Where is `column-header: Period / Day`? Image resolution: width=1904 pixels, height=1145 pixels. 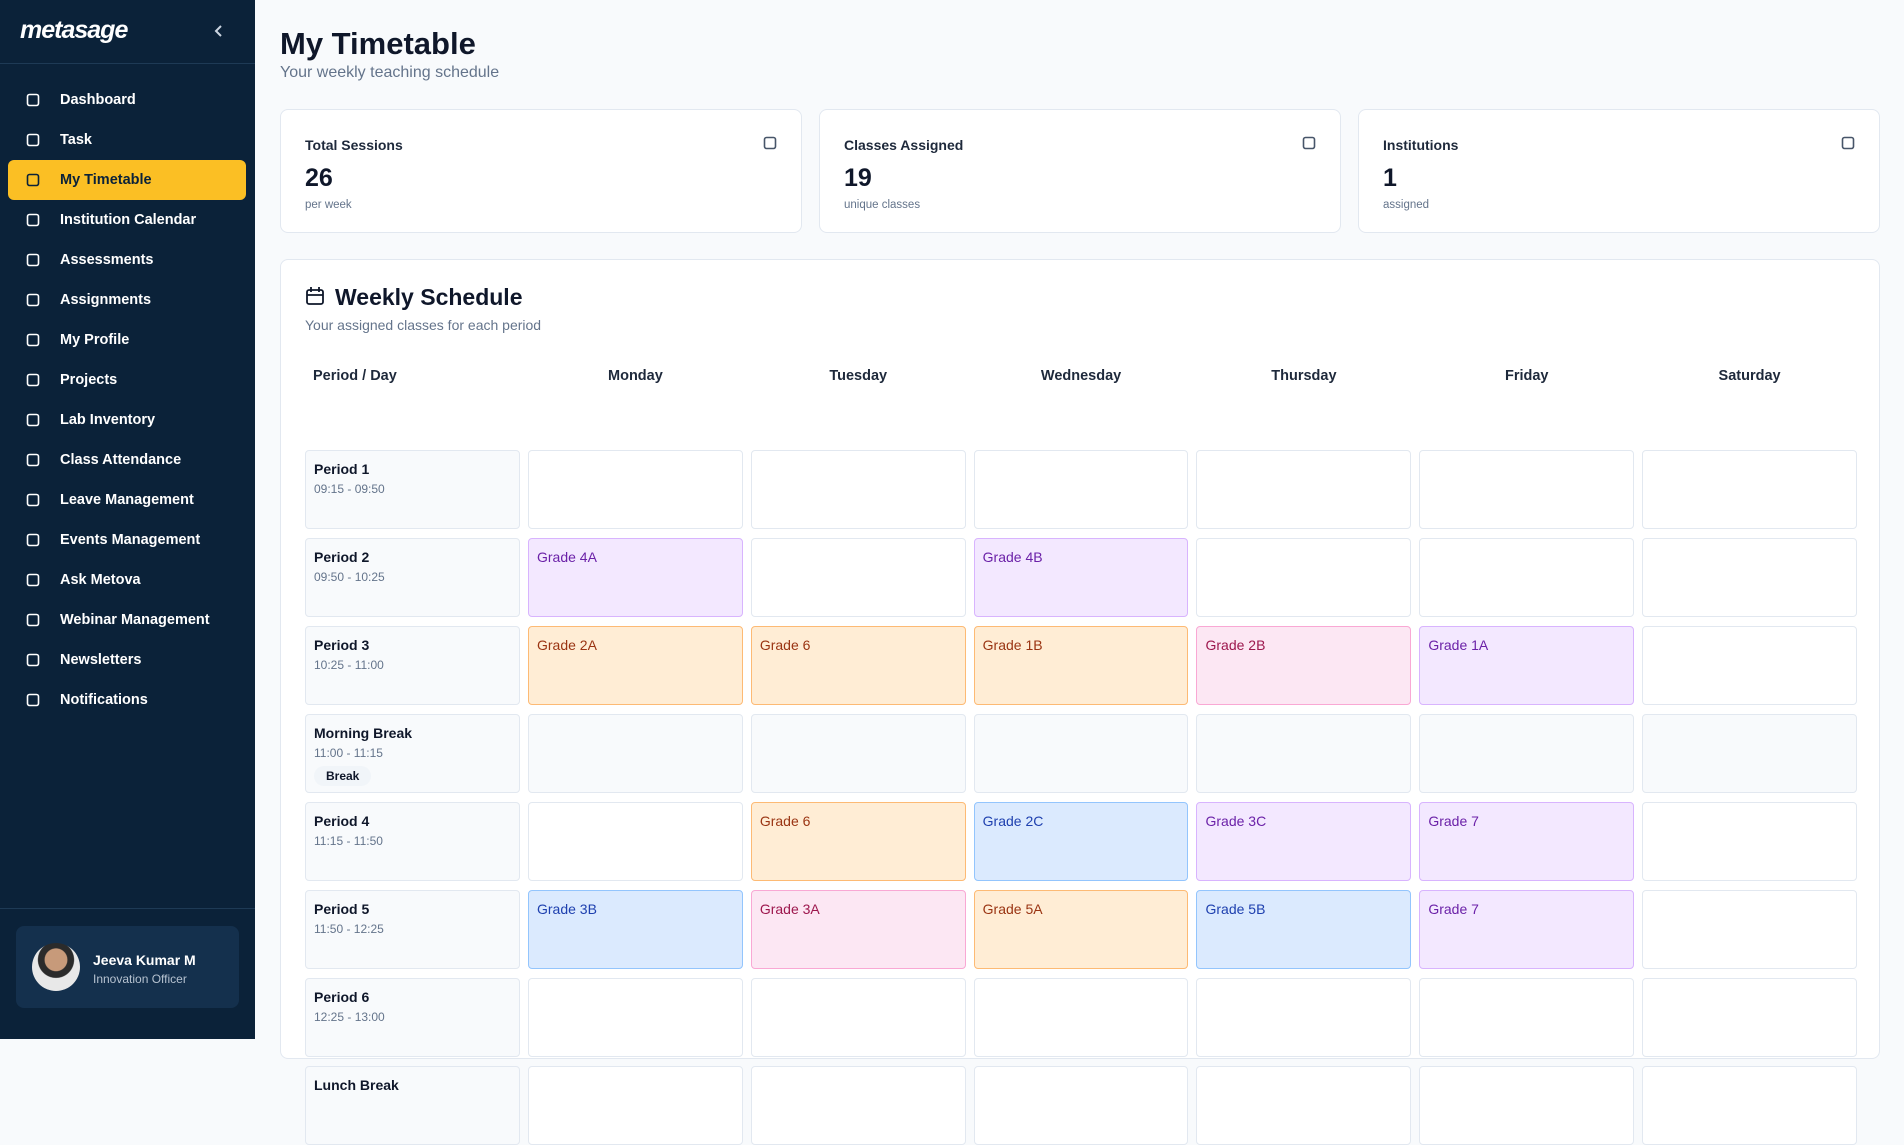
column-header: Period / Day is located at coordinates (355, 376).